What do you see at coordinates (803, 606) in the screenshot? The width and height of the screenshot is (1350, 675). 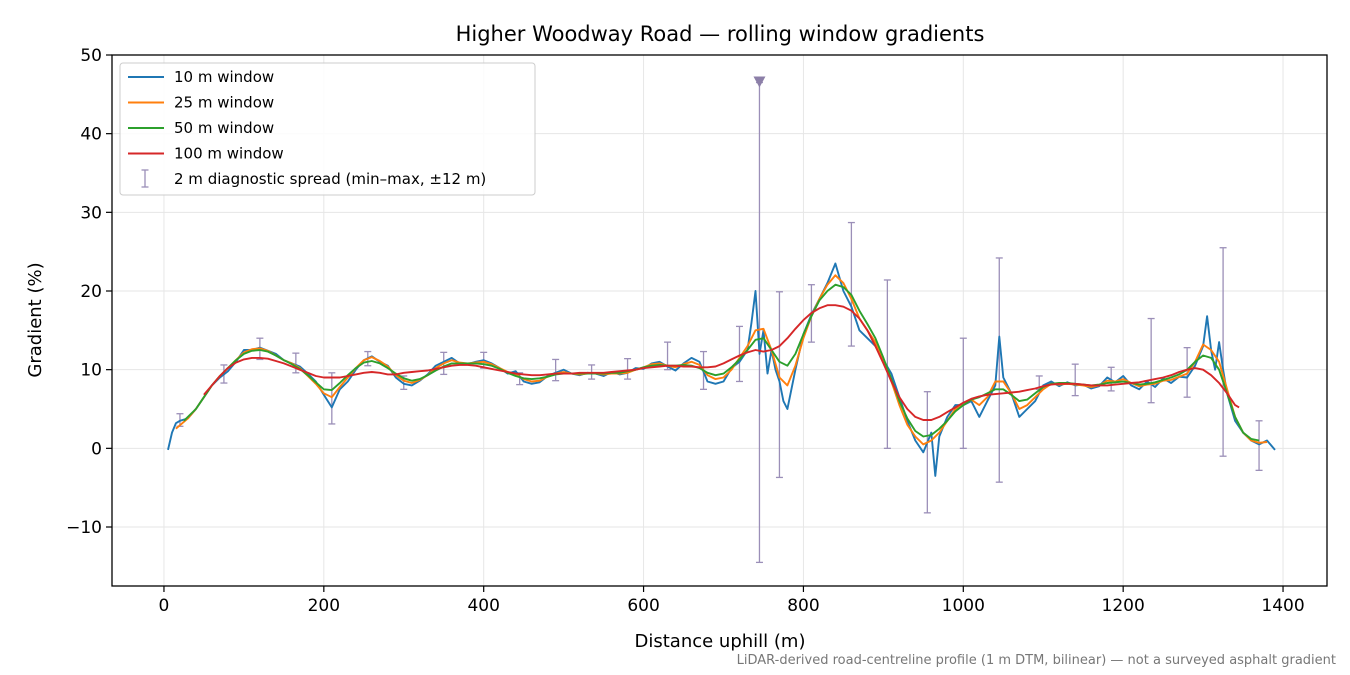 I see `x-tick-label: 800` at bounding box center [803, 606].